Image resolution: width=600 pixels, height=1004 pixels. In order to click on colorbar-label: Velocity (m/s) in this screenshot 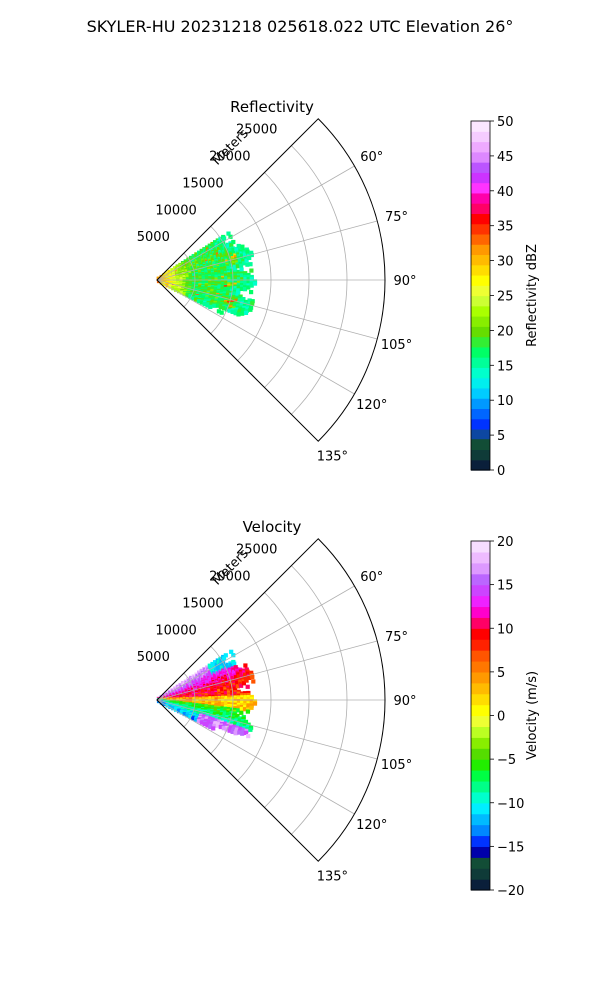, I will do `click(532, 715)`.